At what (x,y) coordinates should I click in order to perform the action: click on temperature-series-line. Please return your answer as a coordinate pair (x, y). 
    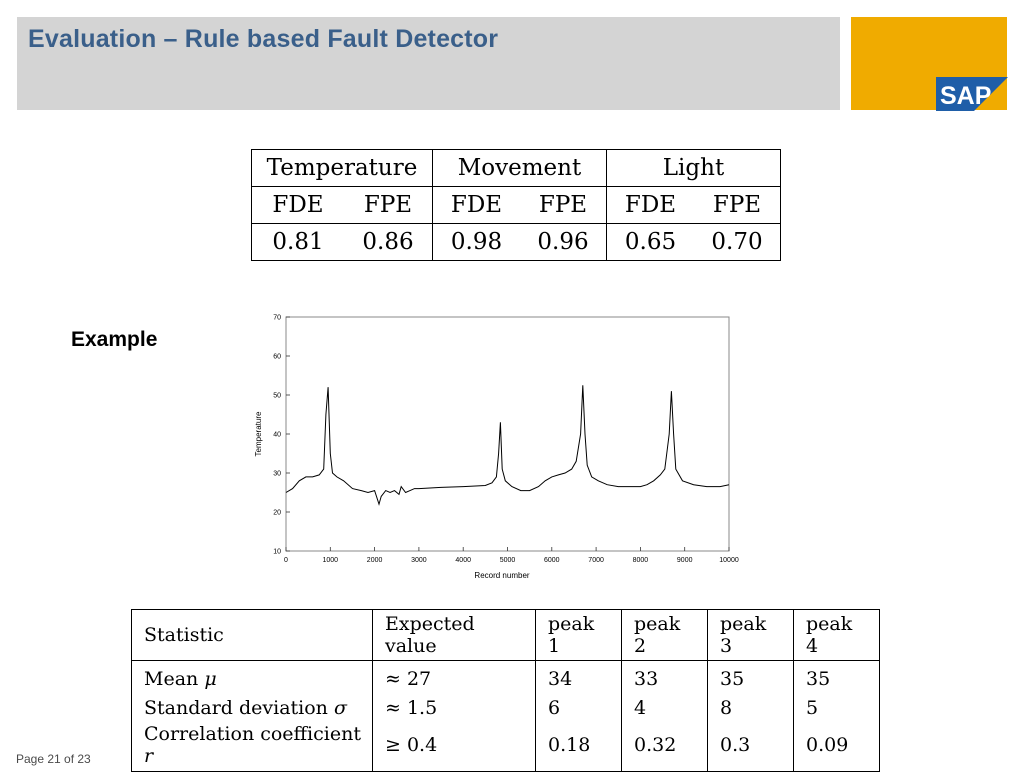
    Looking at the image, I should click on (507, 445).